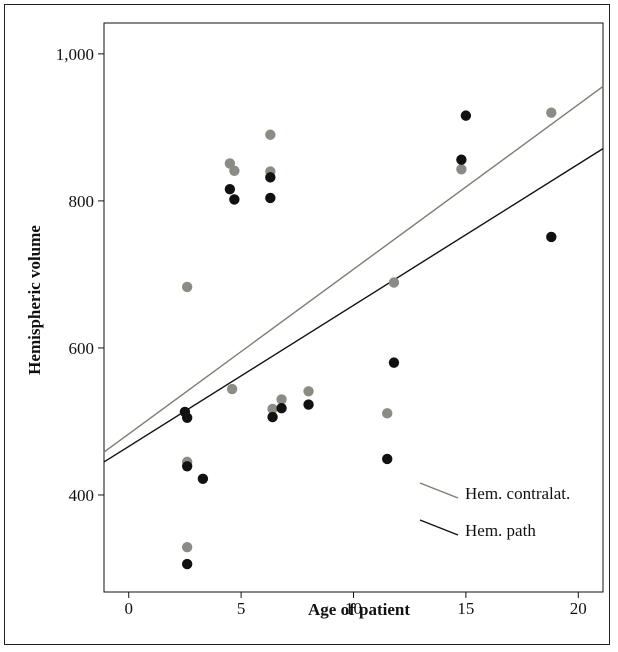  Describe the element at coordinates (500, 530) in the screenshot. I see `legend-label-1: Hem. path` at that location.